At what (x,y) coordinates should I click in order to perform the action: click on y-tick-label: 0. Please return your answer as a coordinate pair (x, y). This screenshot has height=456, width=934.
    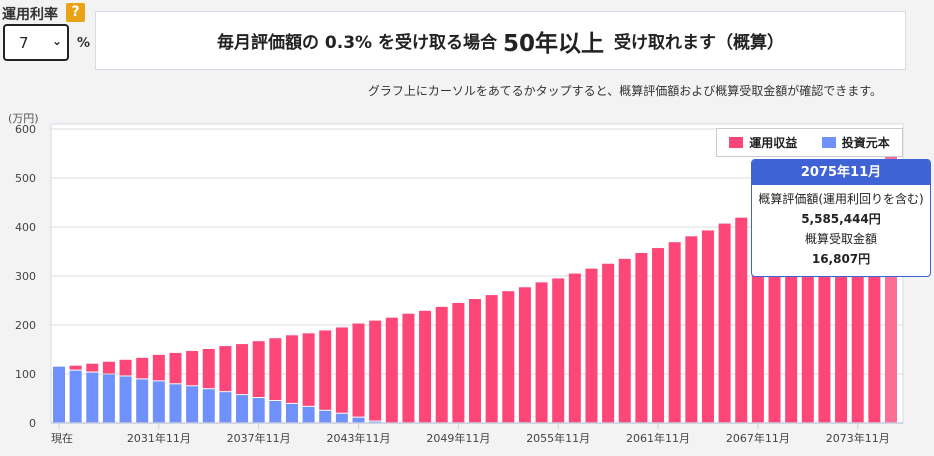
    Looking at the image, I should click on (32, 423).